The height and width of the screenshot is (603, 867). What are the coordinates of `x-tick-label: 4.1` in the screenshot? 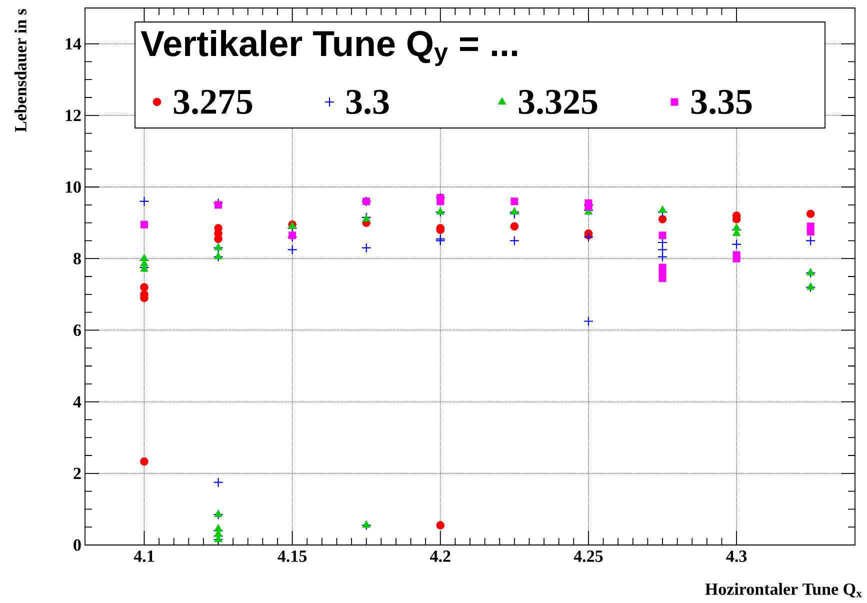 It's located at (144, 556).